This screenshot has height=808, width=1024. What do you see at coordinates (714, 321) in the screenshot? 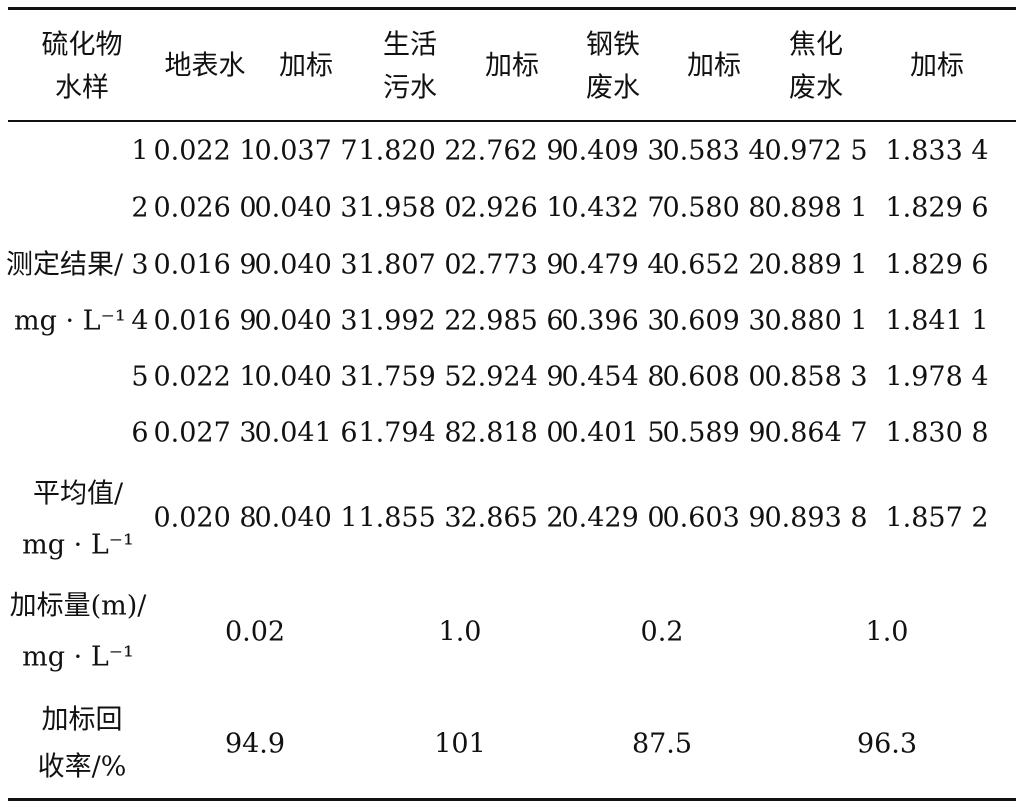
I see `table-cell: 0.609 3` at bounding box center [714, 321].